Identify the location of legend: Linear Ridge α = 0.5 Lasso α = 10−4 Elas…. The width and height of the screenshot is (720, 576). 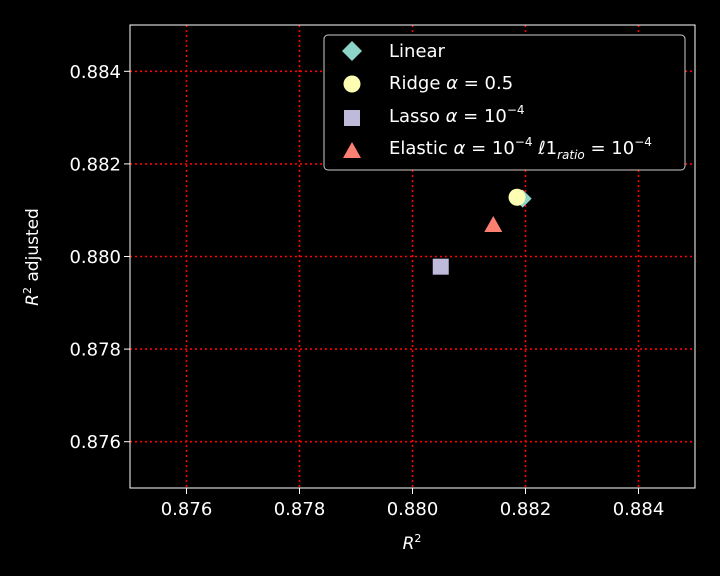
(504, 102).